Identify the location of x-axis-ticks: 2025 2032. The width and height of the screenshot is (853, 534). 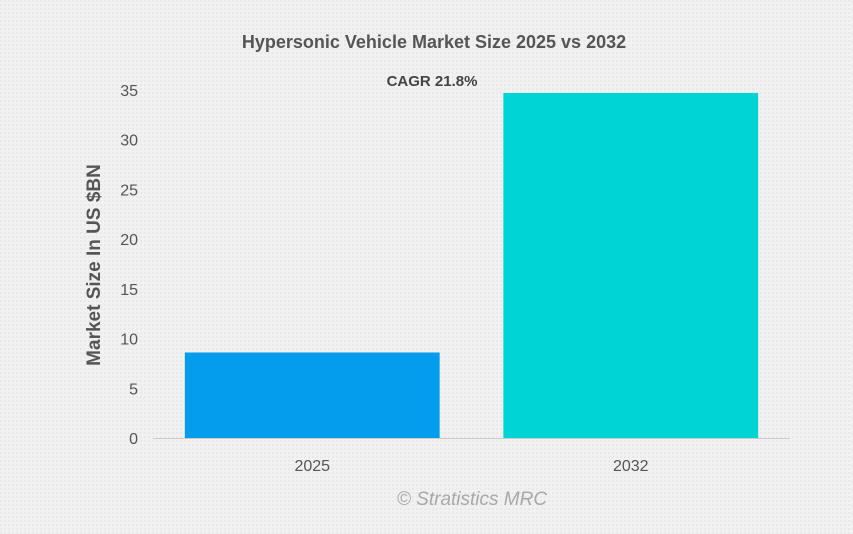
(471, 466).